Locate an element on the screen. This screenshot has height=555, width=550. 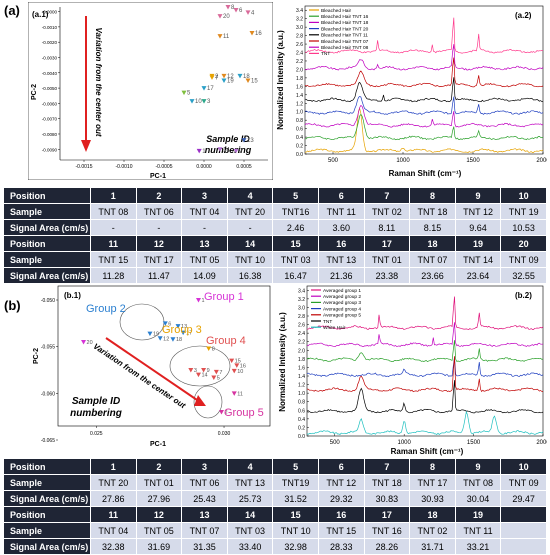
signal-area-cell: 11.47 is located at coordinates (159, 275).